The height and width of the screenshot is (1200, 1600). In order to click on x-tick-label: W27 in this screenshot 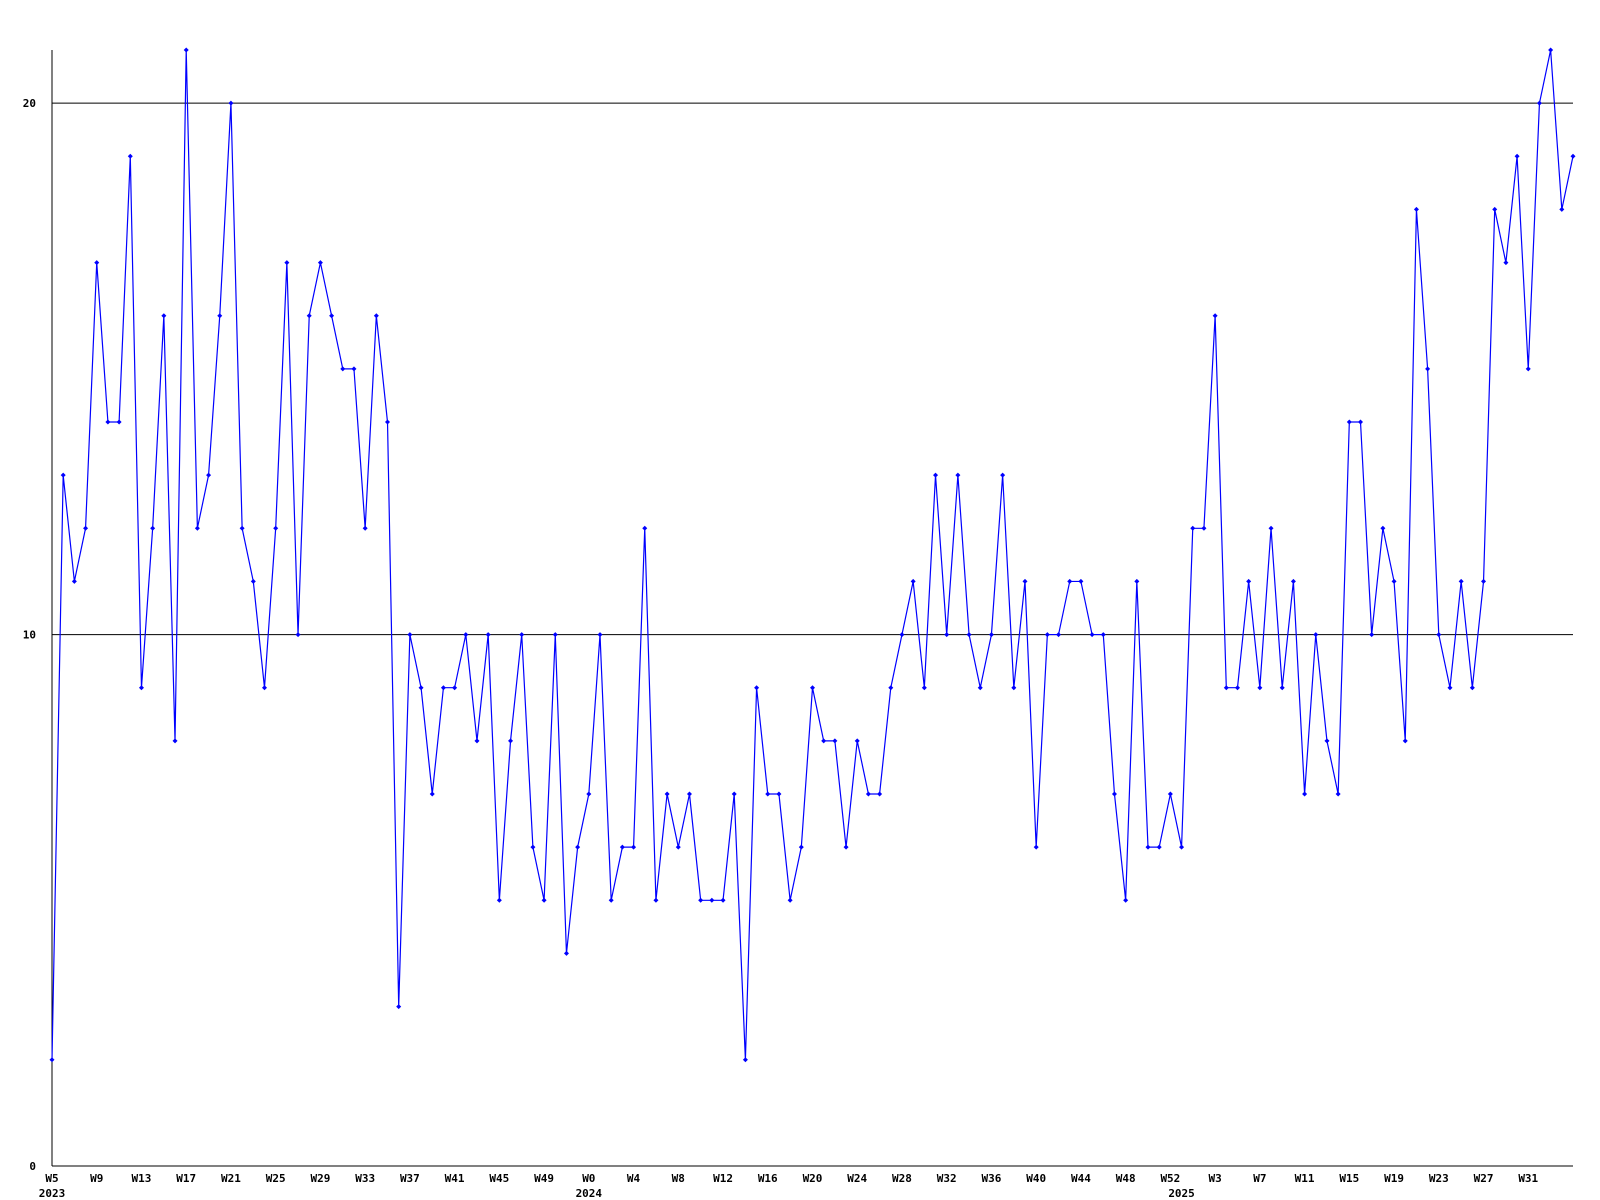, I will do `click(1484, 1178)`.